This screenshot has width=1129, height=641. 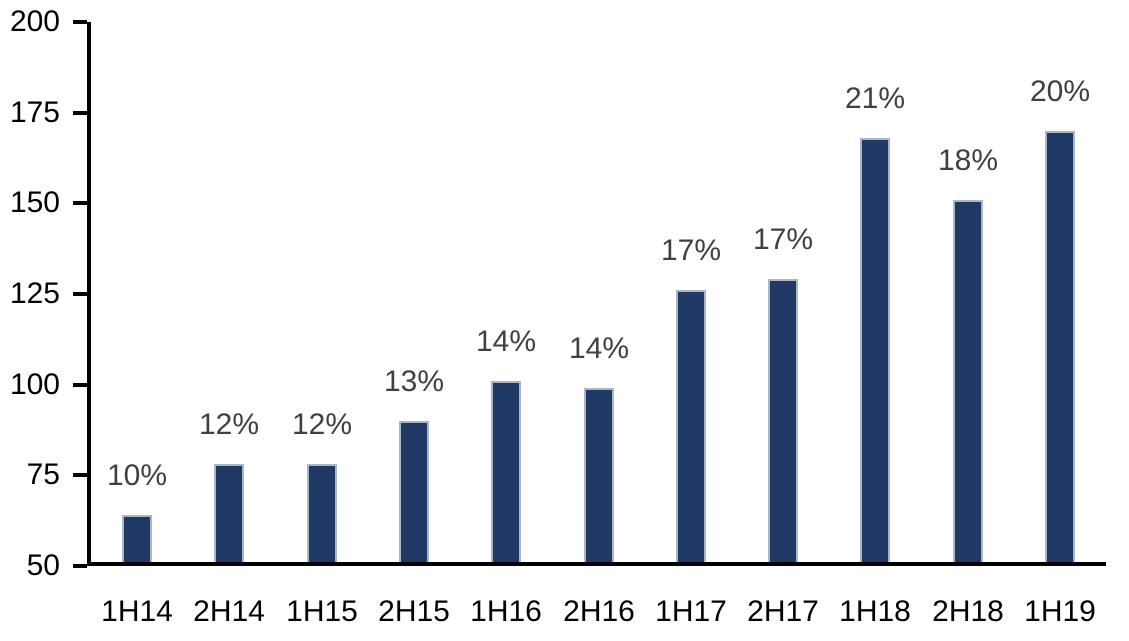 I want to click on x-axis-tick-label: 2H18, so click(x=968, y=611).